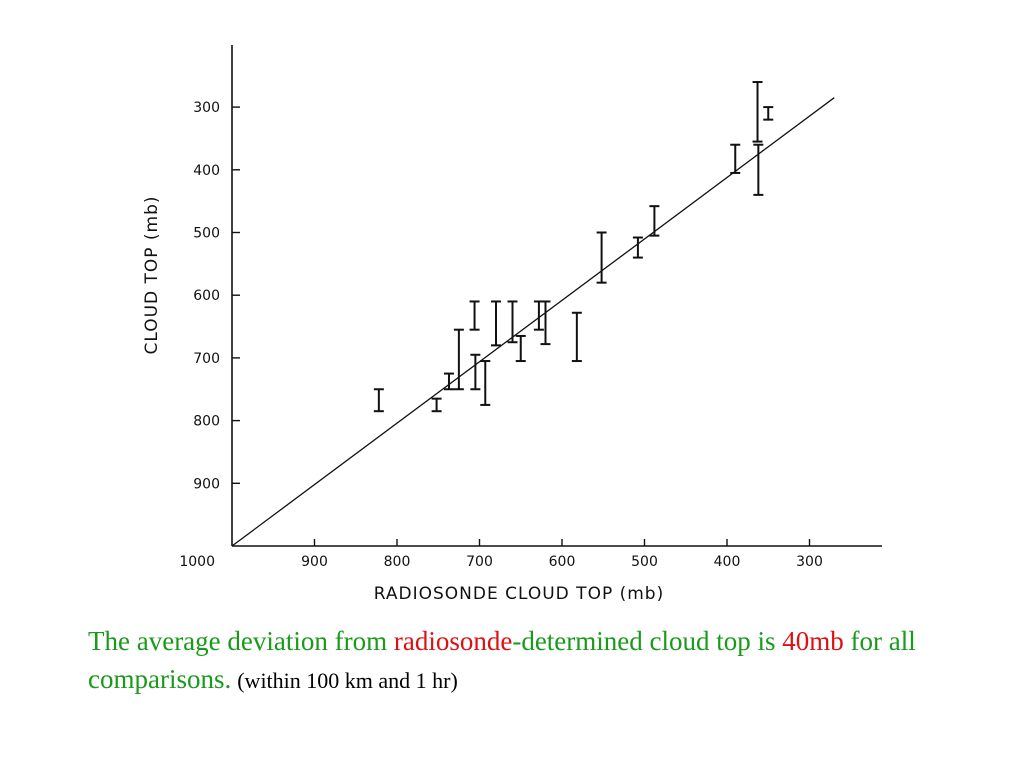  What do you see at coordinates (647, 641) in the screenshot?
I see `caption-text-2: -determined cloud top is` at bounding box center [647, 641].